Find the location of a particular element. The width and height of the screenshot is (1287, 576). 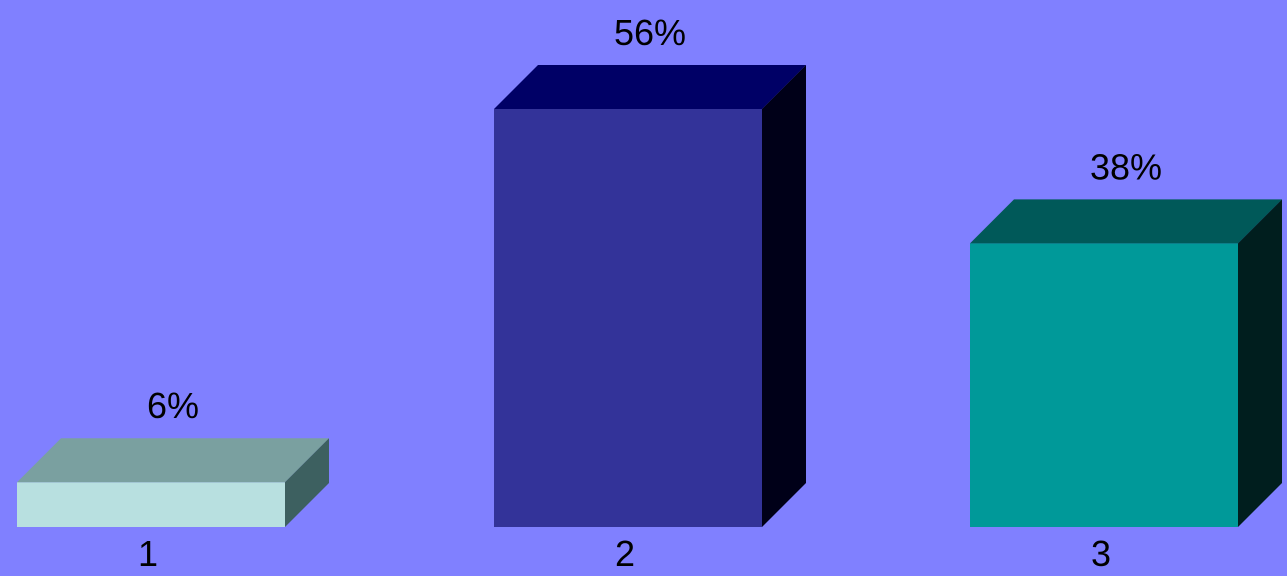

bar-3-front is located at coordinates (1104, 385).